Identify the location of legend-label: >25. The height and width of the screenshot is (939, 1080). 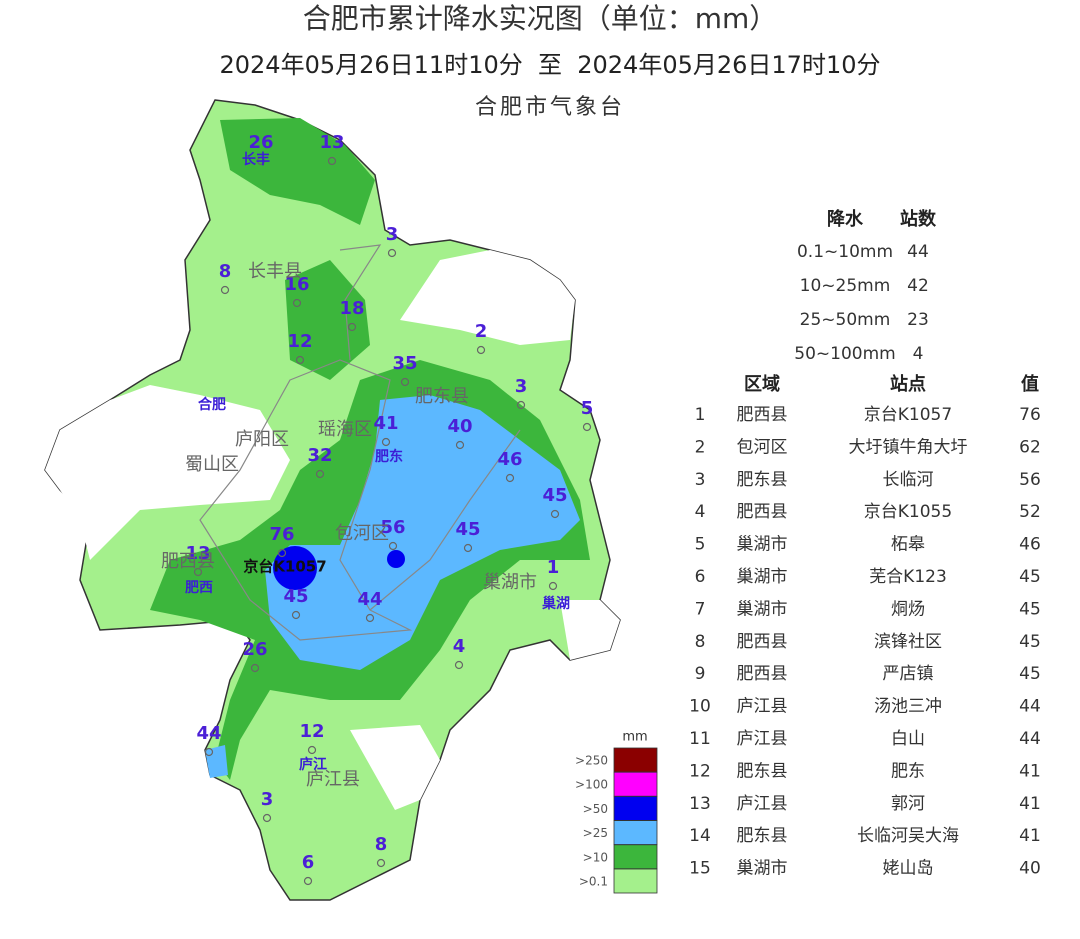
(595, 833).